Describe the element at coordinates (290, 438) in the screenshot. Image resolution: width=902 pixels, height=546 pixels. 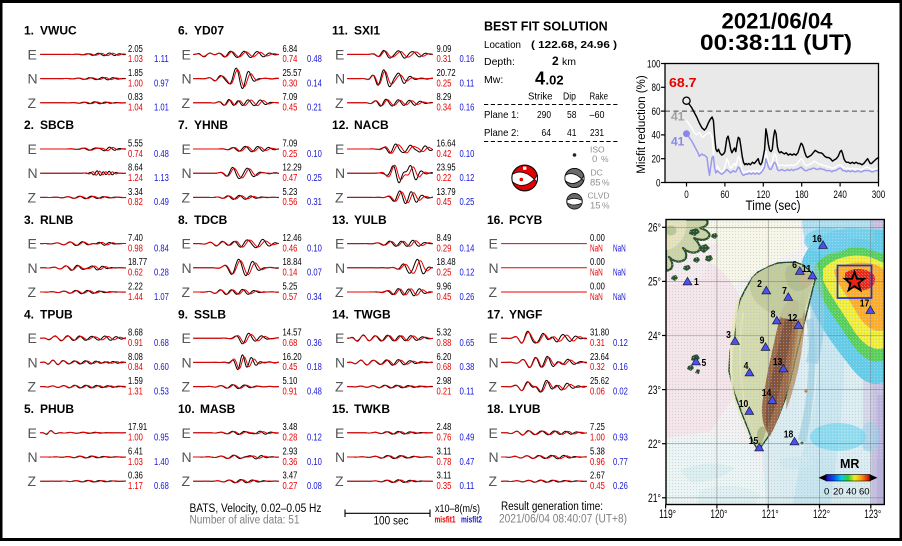
I see `svg-text: 0.28` at that location.